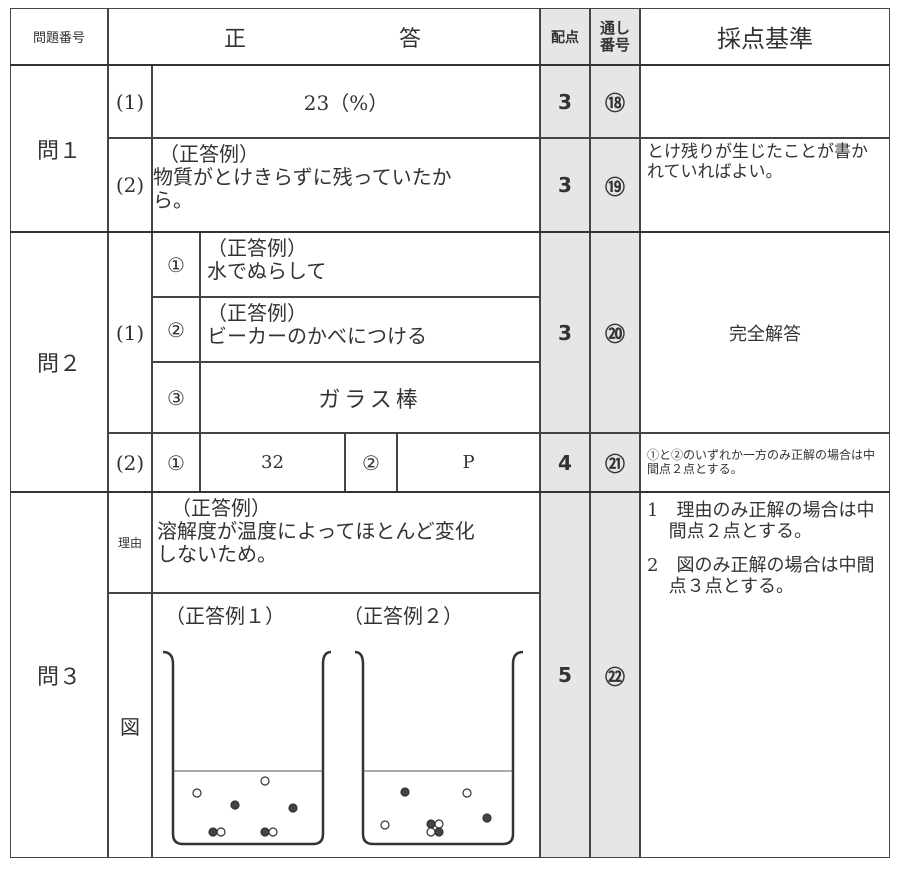 This screenshot has width=899, height=874. Describe the element at coordinates (176, 397) in the screenshot. I see `item-no: ③` at that location.